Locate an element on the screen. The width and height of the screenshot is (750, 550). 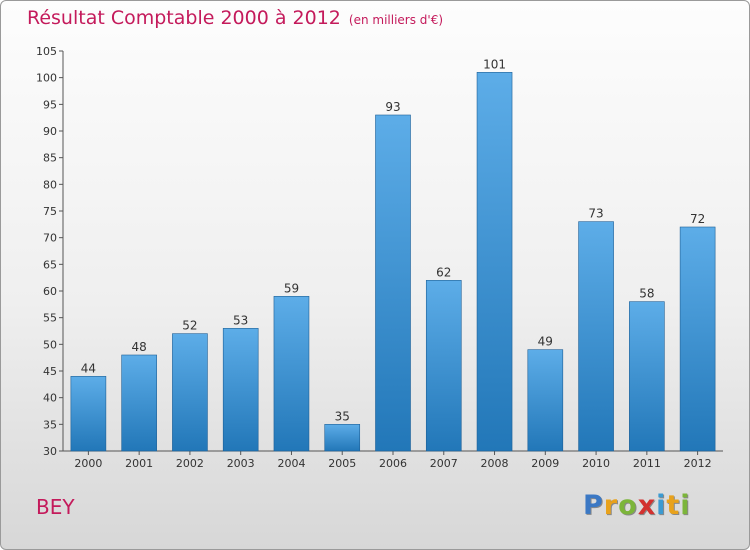
data-label-2002: 52 is located at coordinates (189, 326).